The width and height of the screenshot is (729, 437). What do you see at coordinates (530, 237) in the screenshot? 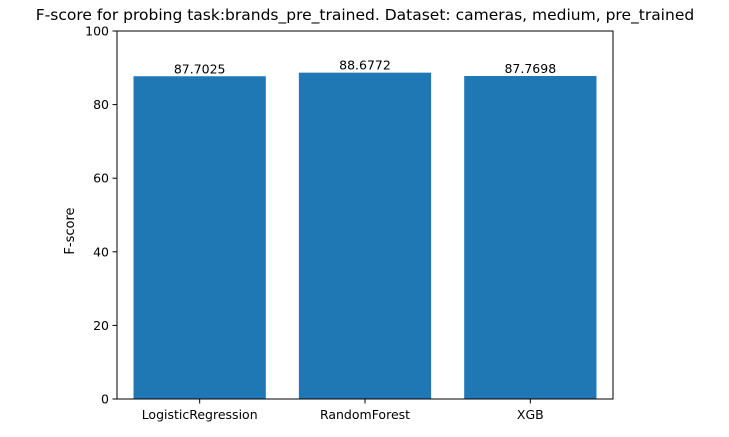
I see `bar-xgb` at bounding box center [530, 237].